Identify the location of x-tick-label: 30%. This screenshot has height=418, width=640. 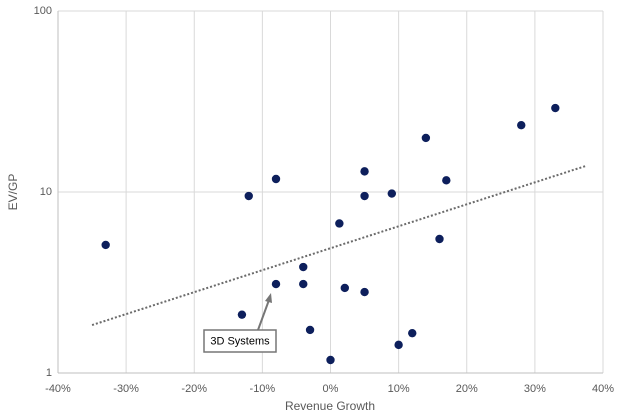
(535, 389).